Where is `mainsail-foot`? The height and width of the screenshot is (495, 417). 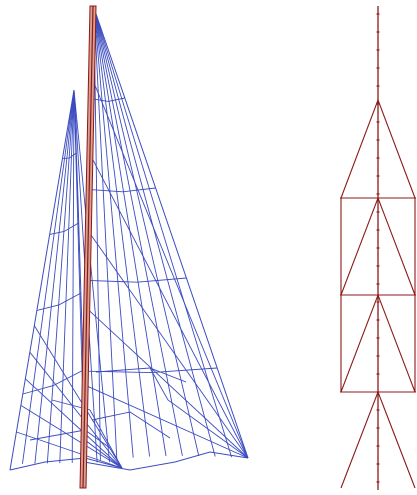 mainsail-foot is located at coordinates (166, 461).